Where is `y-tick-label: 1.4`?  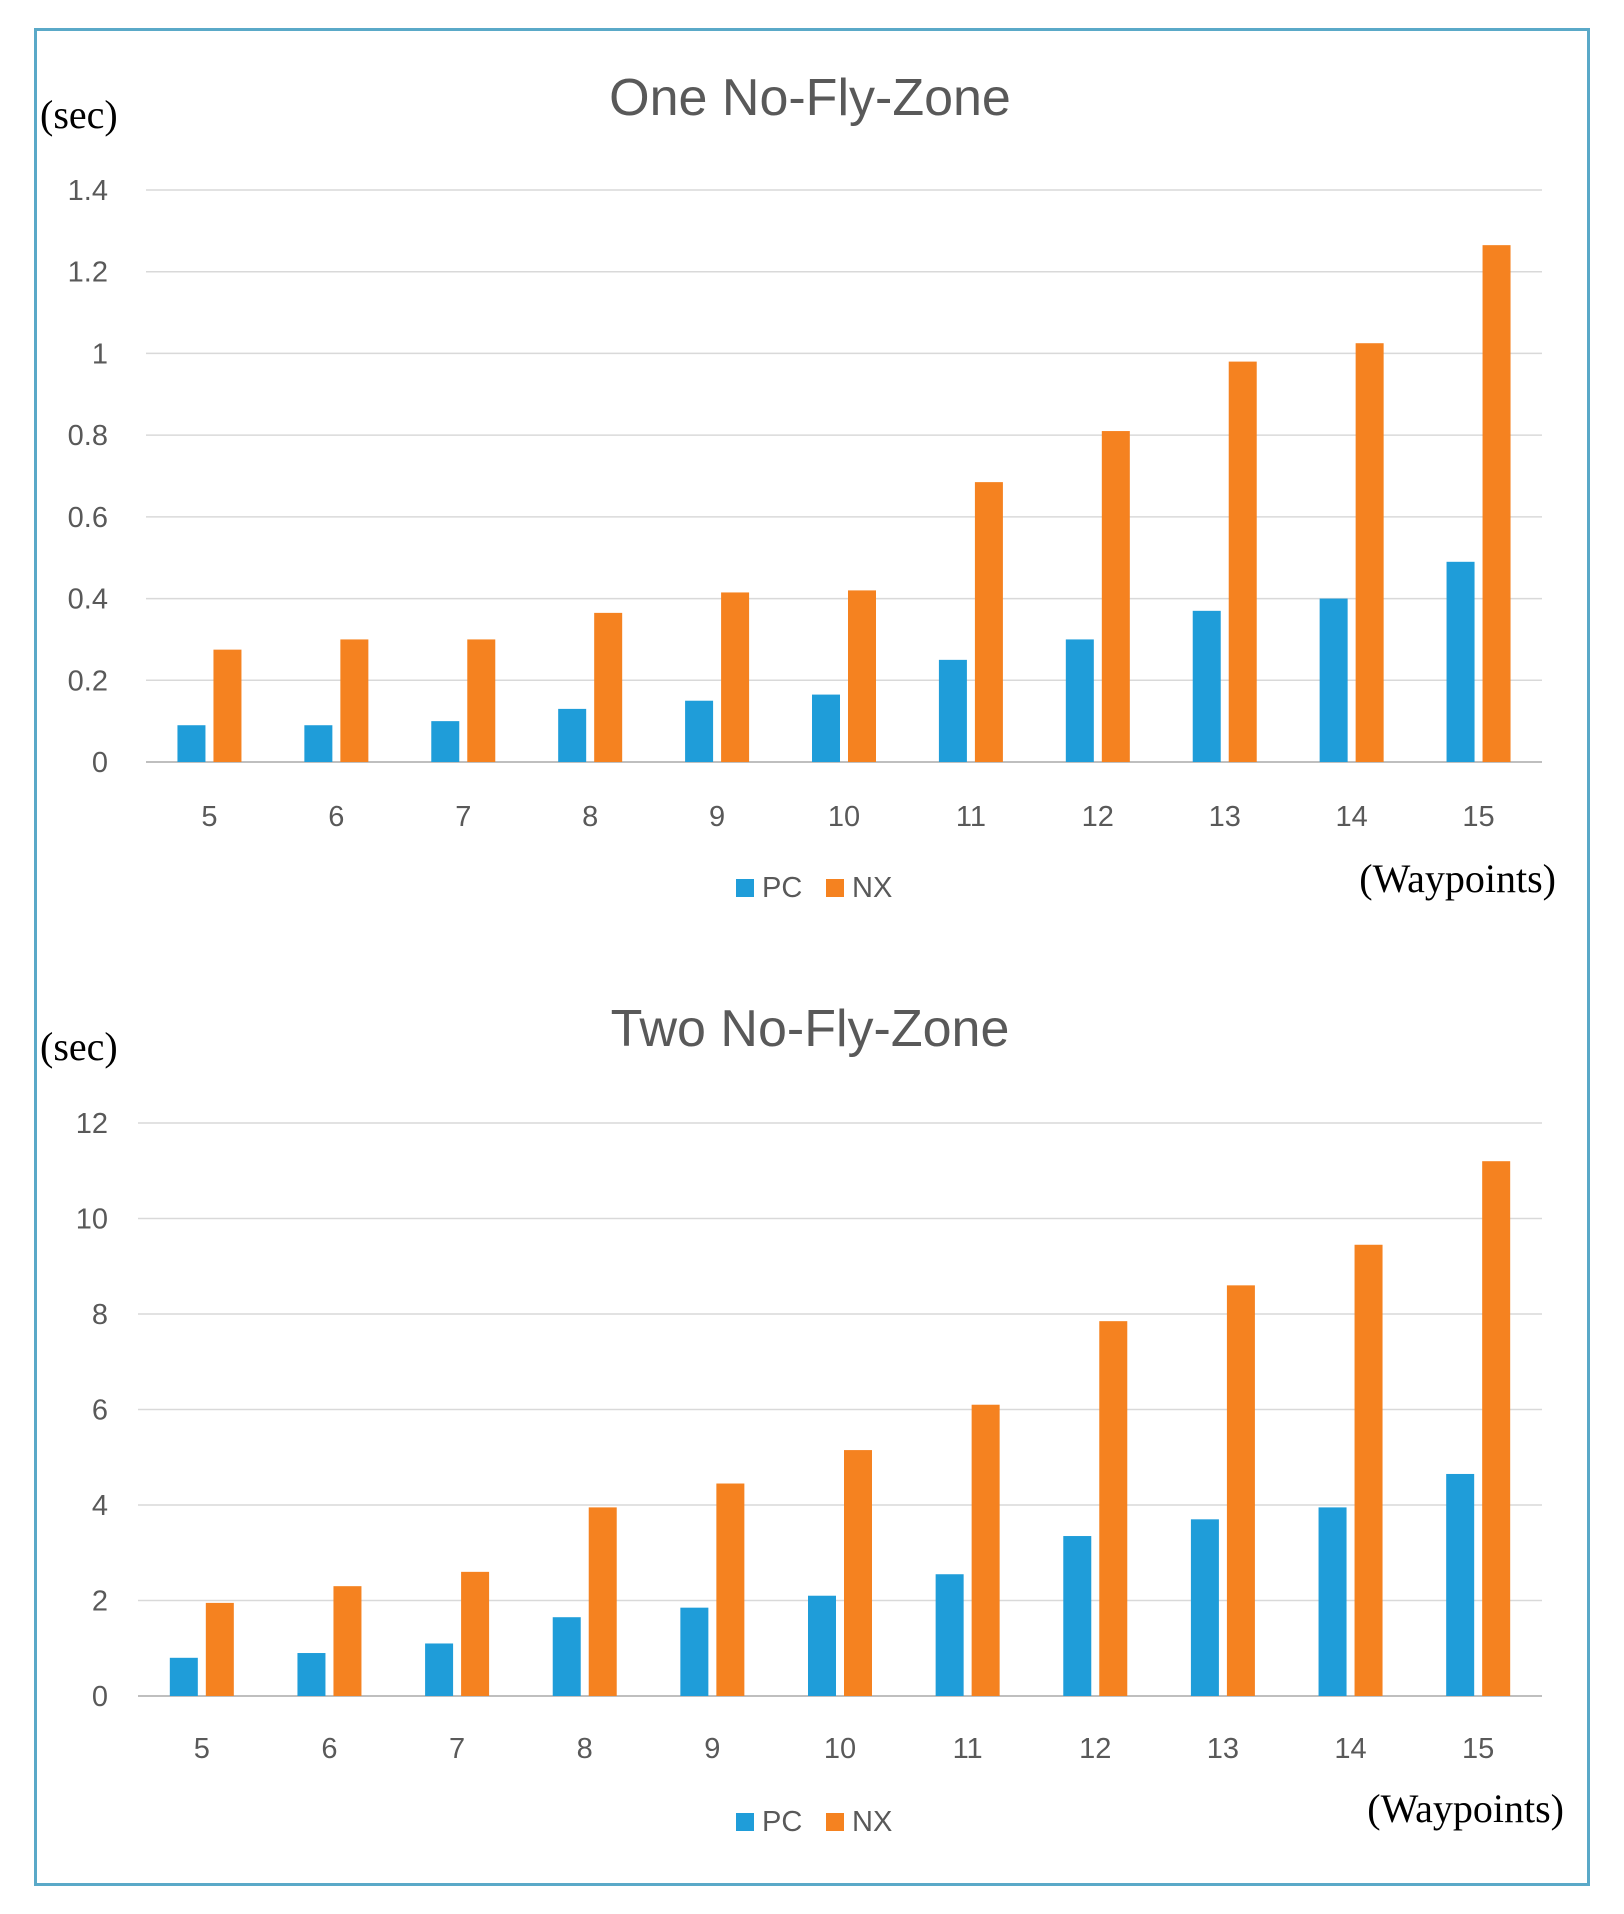
y-tick-label: 1.4 is located at coordinates (88, 191).